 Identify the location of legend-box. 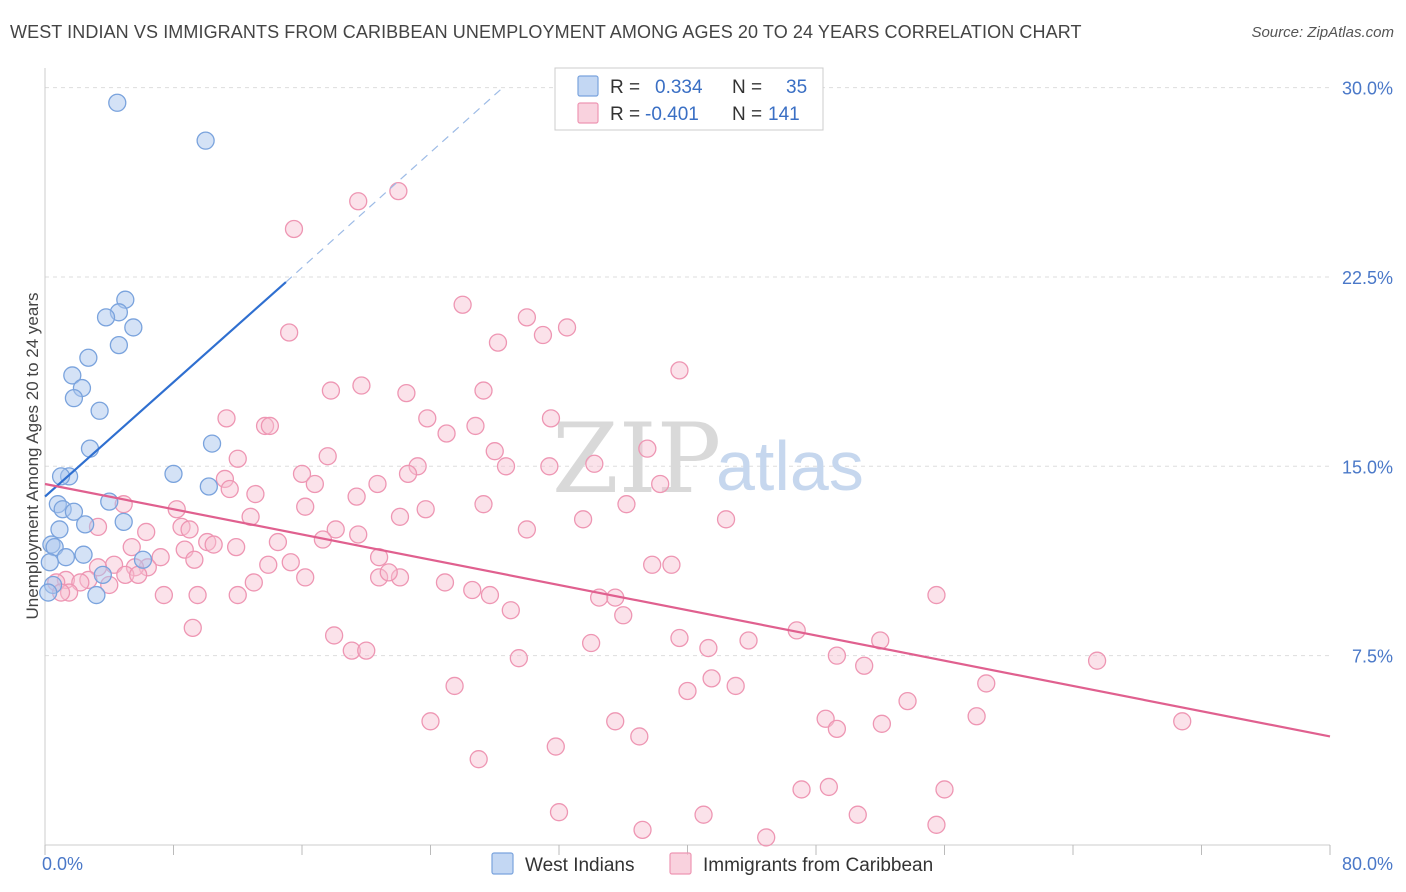
(689, 99).